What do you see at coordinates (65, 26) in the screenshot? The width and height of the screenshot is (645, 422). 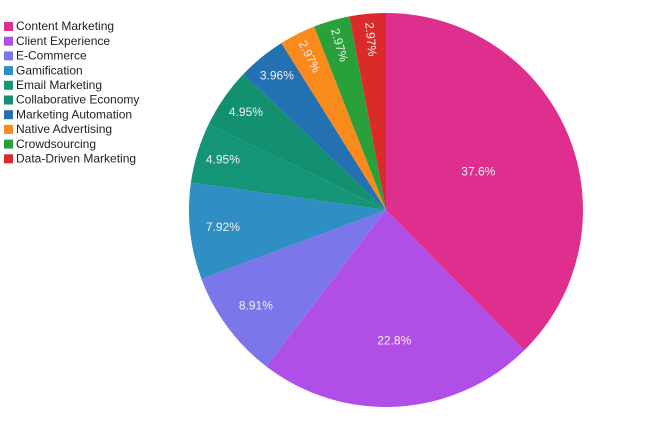 I see `legend-label: Content Marketing` at bounding box center [65, 26].